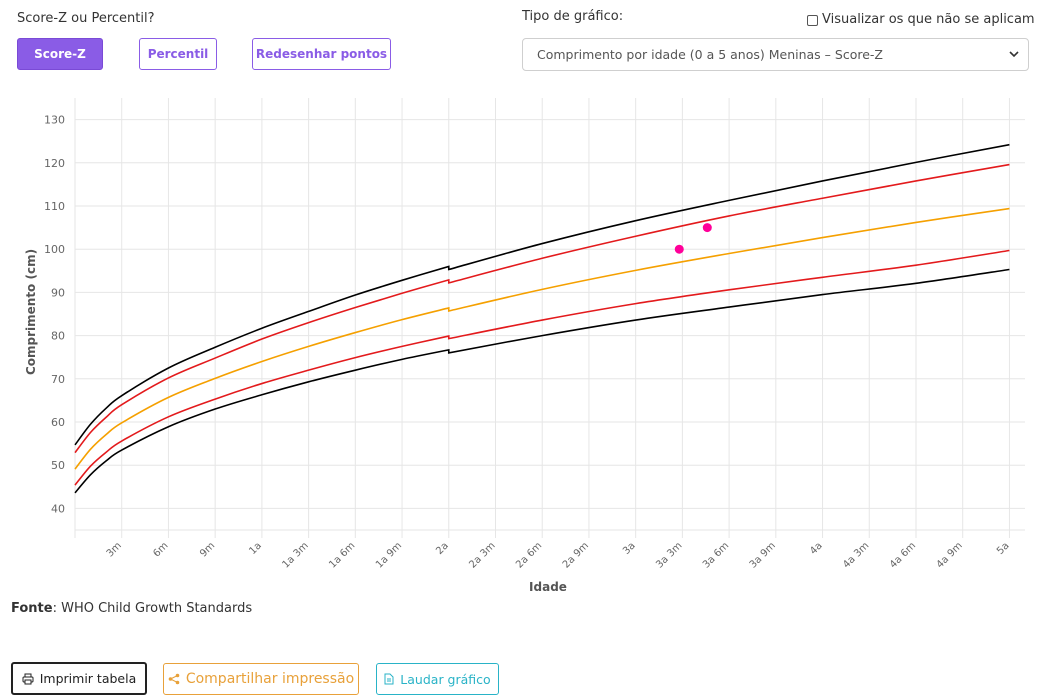 This screenshot has height=697, width=1043. What do you see at coordinates (950, 555) in the screenshot?
I see `x-tick-label: 4a 9m` at bounding box center [950, 555].